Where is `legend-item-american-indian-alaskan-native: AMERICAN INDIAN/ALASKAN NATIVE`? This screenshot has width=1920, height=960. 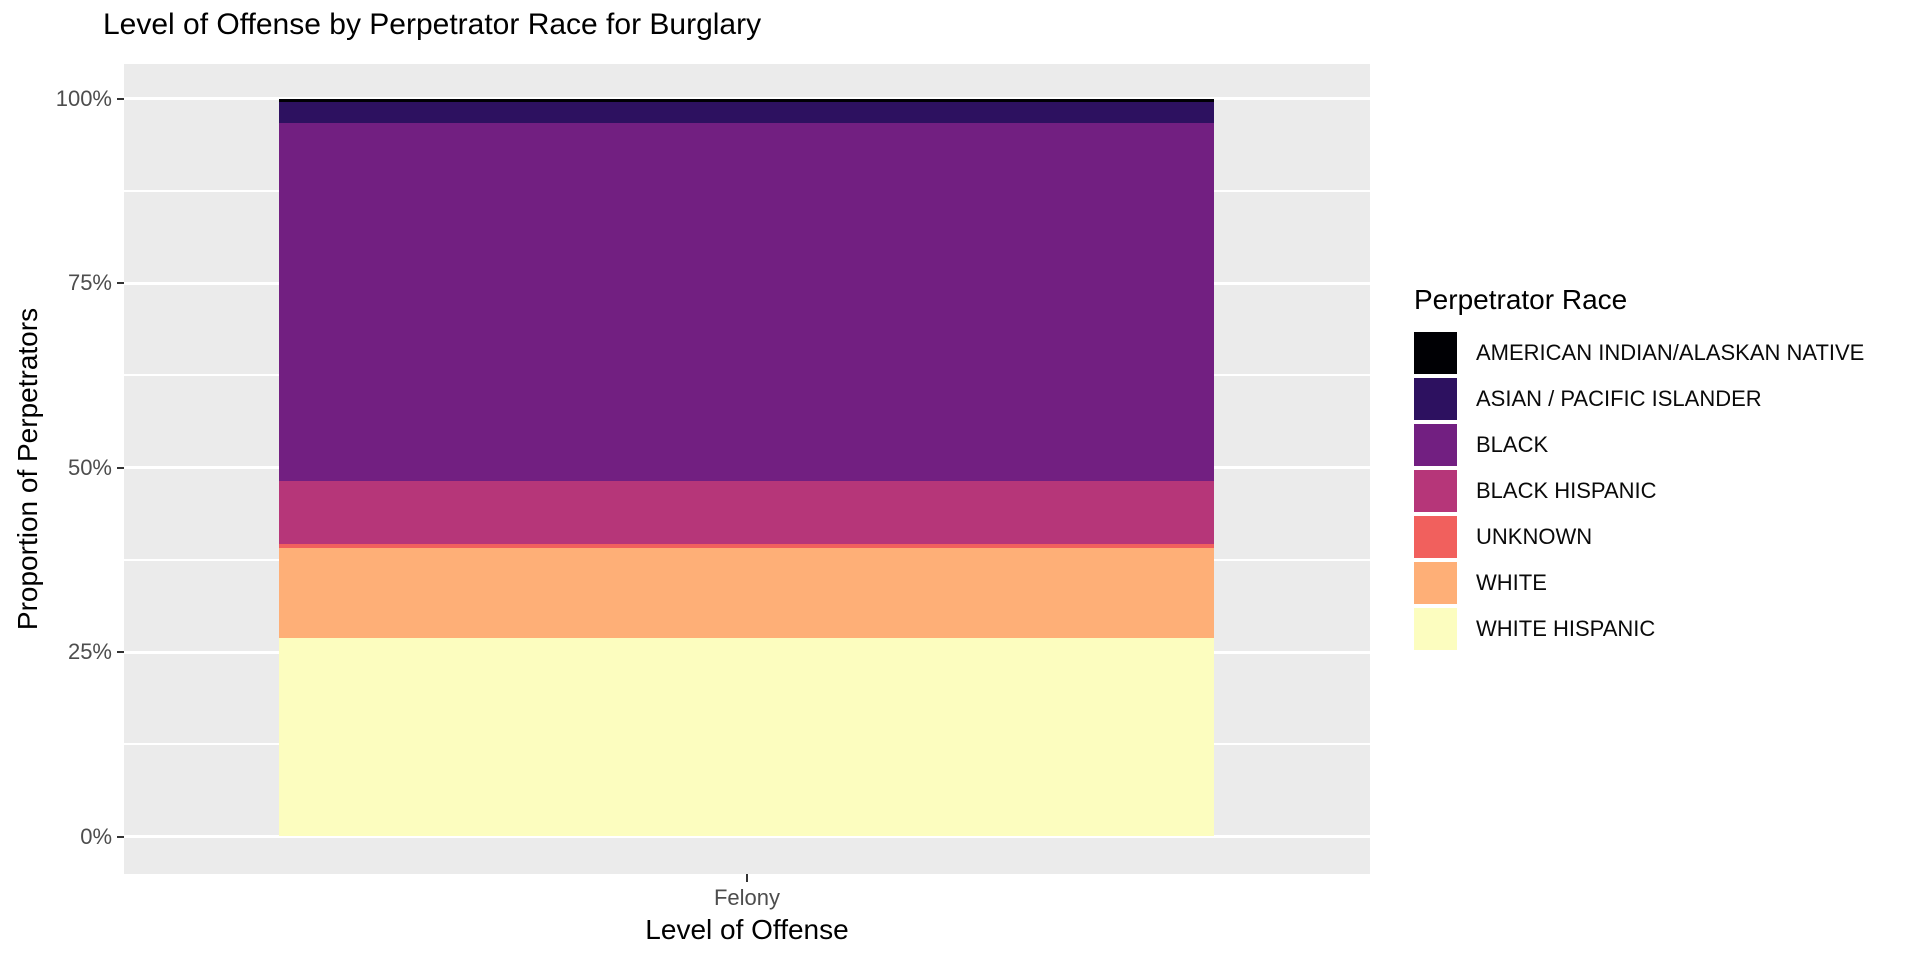 legend-item-american-indian-alaskan-native: AMERICAN INDIAN/ALASKAN NATIVE is located at coordinates (1639, 353).